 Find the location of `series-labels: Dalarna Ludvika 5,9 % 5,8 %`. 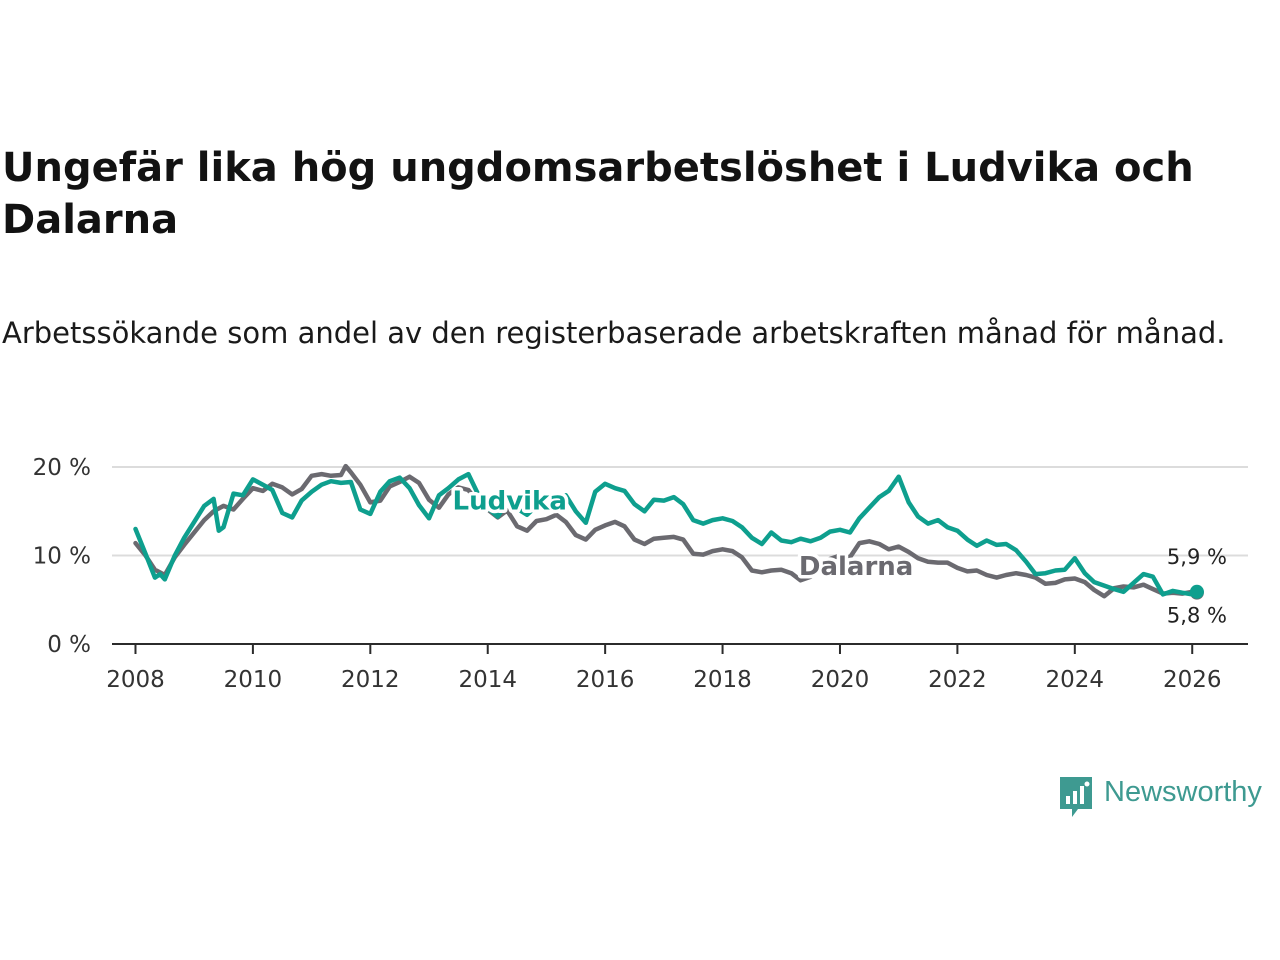

series-labels: Dalarna Ludvika 5,9 % 5,8 % is located at coordinates (838, 555).